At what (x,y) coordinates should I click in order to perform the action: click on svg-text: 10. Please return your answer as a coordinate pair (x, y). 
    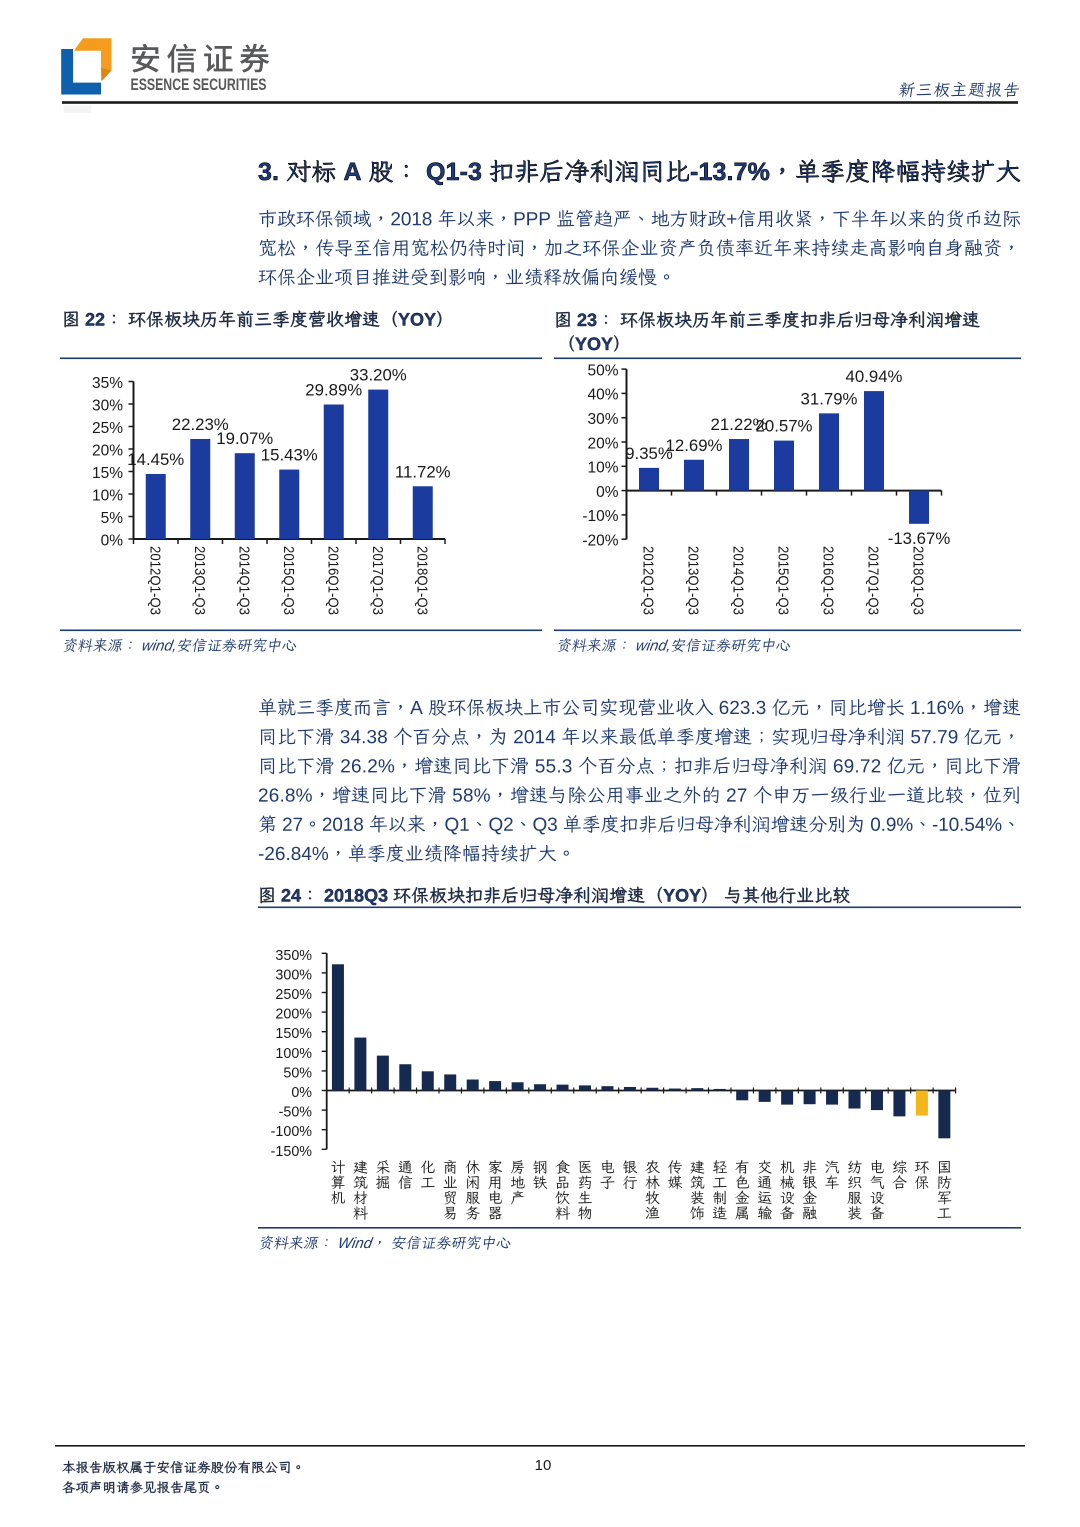
    Looking at the image, I should click on (543, 1465).